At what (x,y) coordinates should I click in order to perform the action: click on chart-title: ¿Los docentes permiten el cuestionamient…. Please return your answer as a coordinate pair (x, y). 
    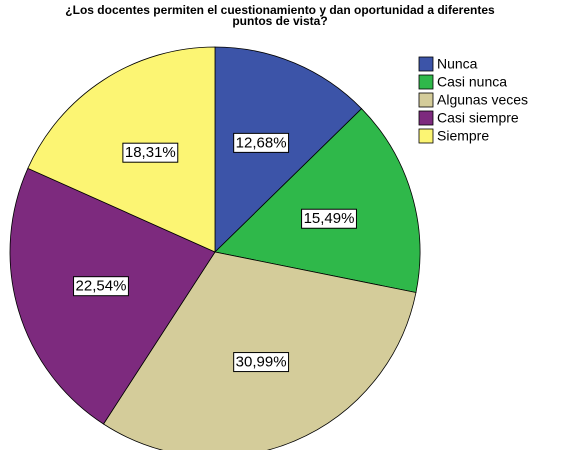
    Looking at the image, I should click on (280, 10).